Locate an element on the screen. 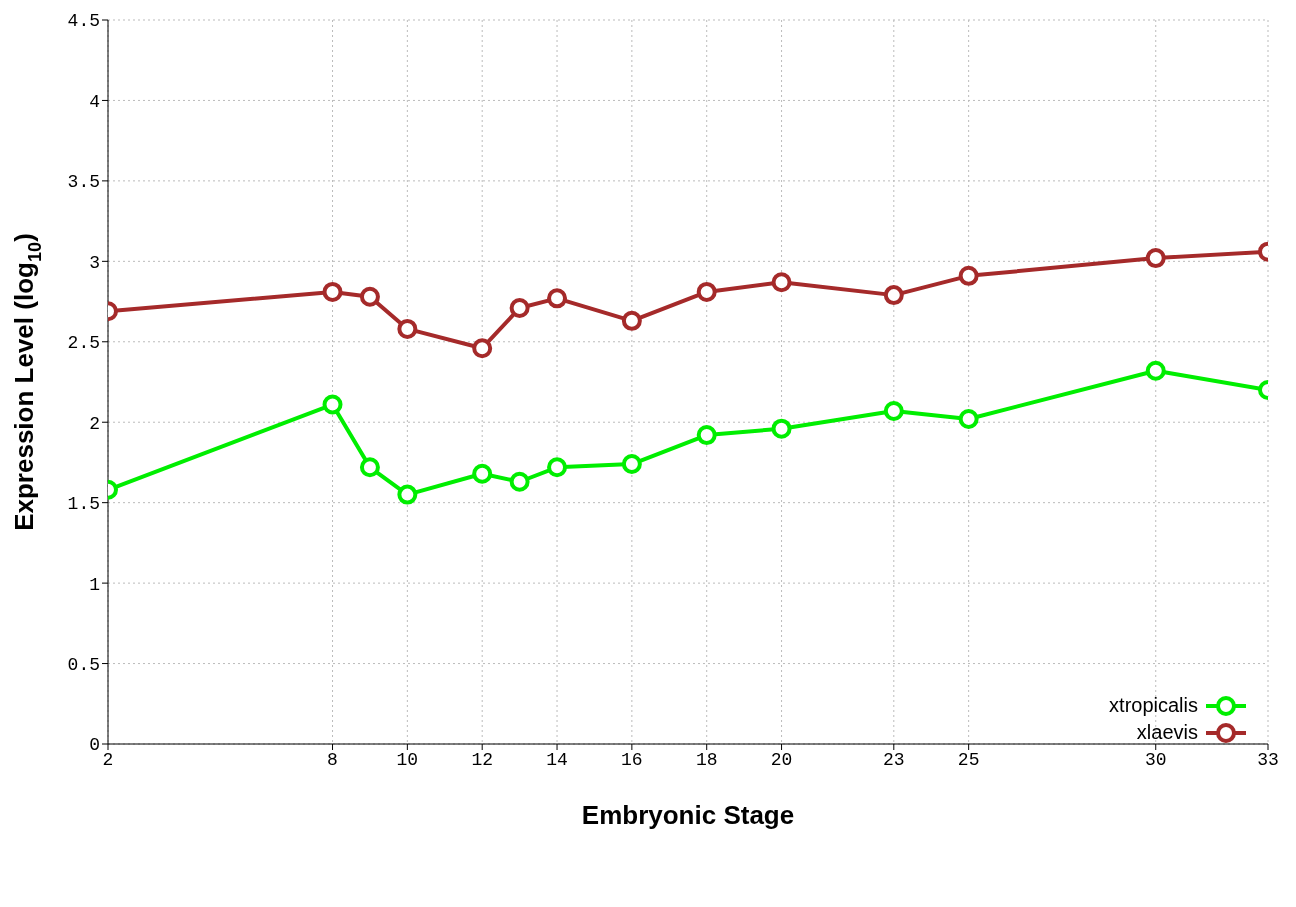 This screenshot has height=907, width=1296. y-tick-label: 3 is located at coordinates (94, 262).